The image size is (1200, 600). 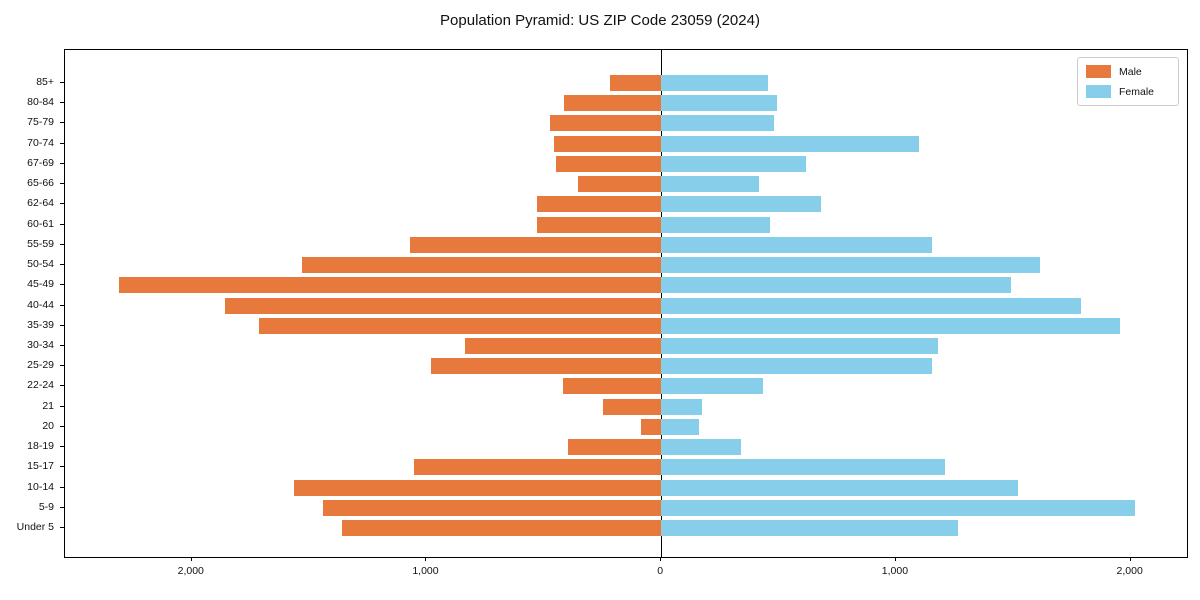 What do you see at coordinates (40, 122) in the screenshot?
I see `y-tick-label: 75-79` at bounding box center [40, 122].